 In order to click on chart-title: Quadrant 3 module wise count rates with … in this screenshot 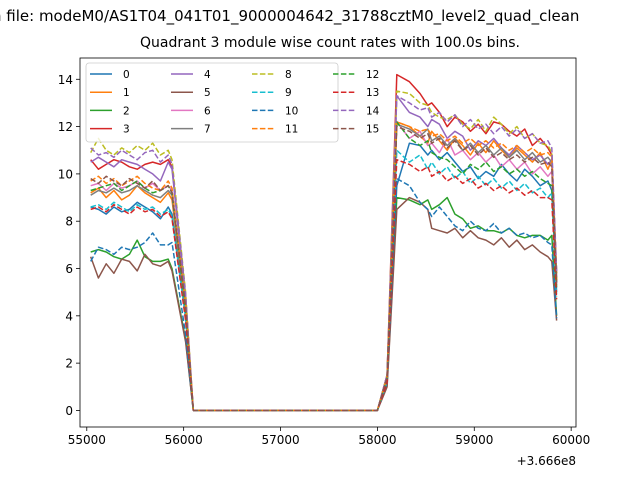, I will do `click(330, 43)`.